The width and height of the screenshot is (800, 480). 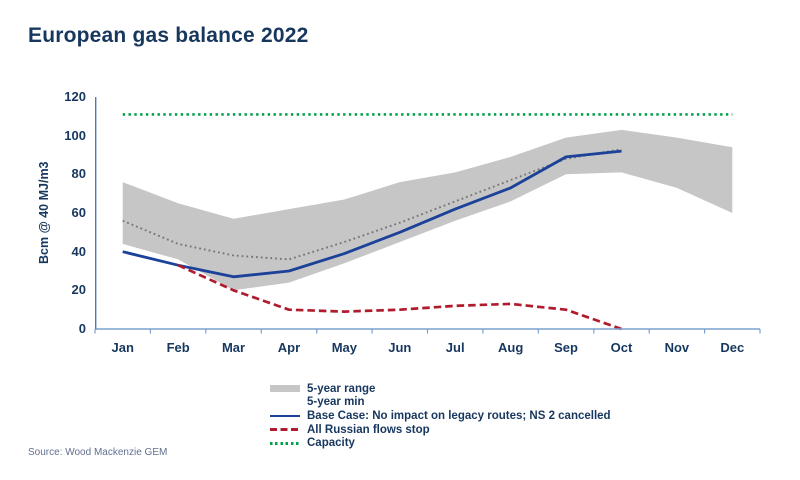 I want to click on month-label: Nov, so click(x=677, y=347).